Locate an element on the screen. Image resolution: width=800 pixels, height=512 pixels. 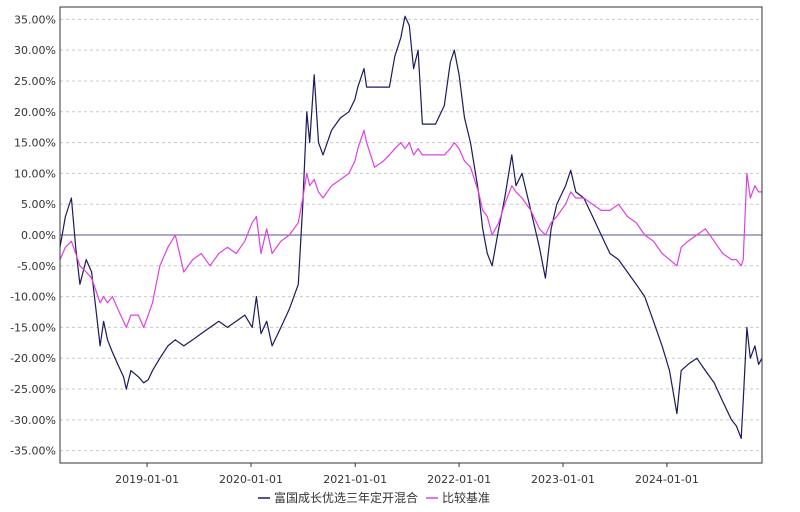
y-tick-label: -30.00% is located at coordinates (33, 420).